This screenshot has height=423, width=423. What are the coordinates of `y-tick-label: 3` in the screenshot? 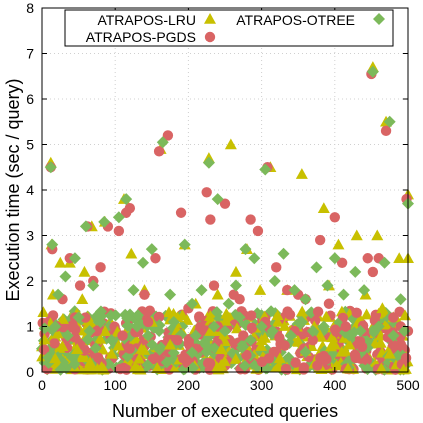 It's located at (30, 236).